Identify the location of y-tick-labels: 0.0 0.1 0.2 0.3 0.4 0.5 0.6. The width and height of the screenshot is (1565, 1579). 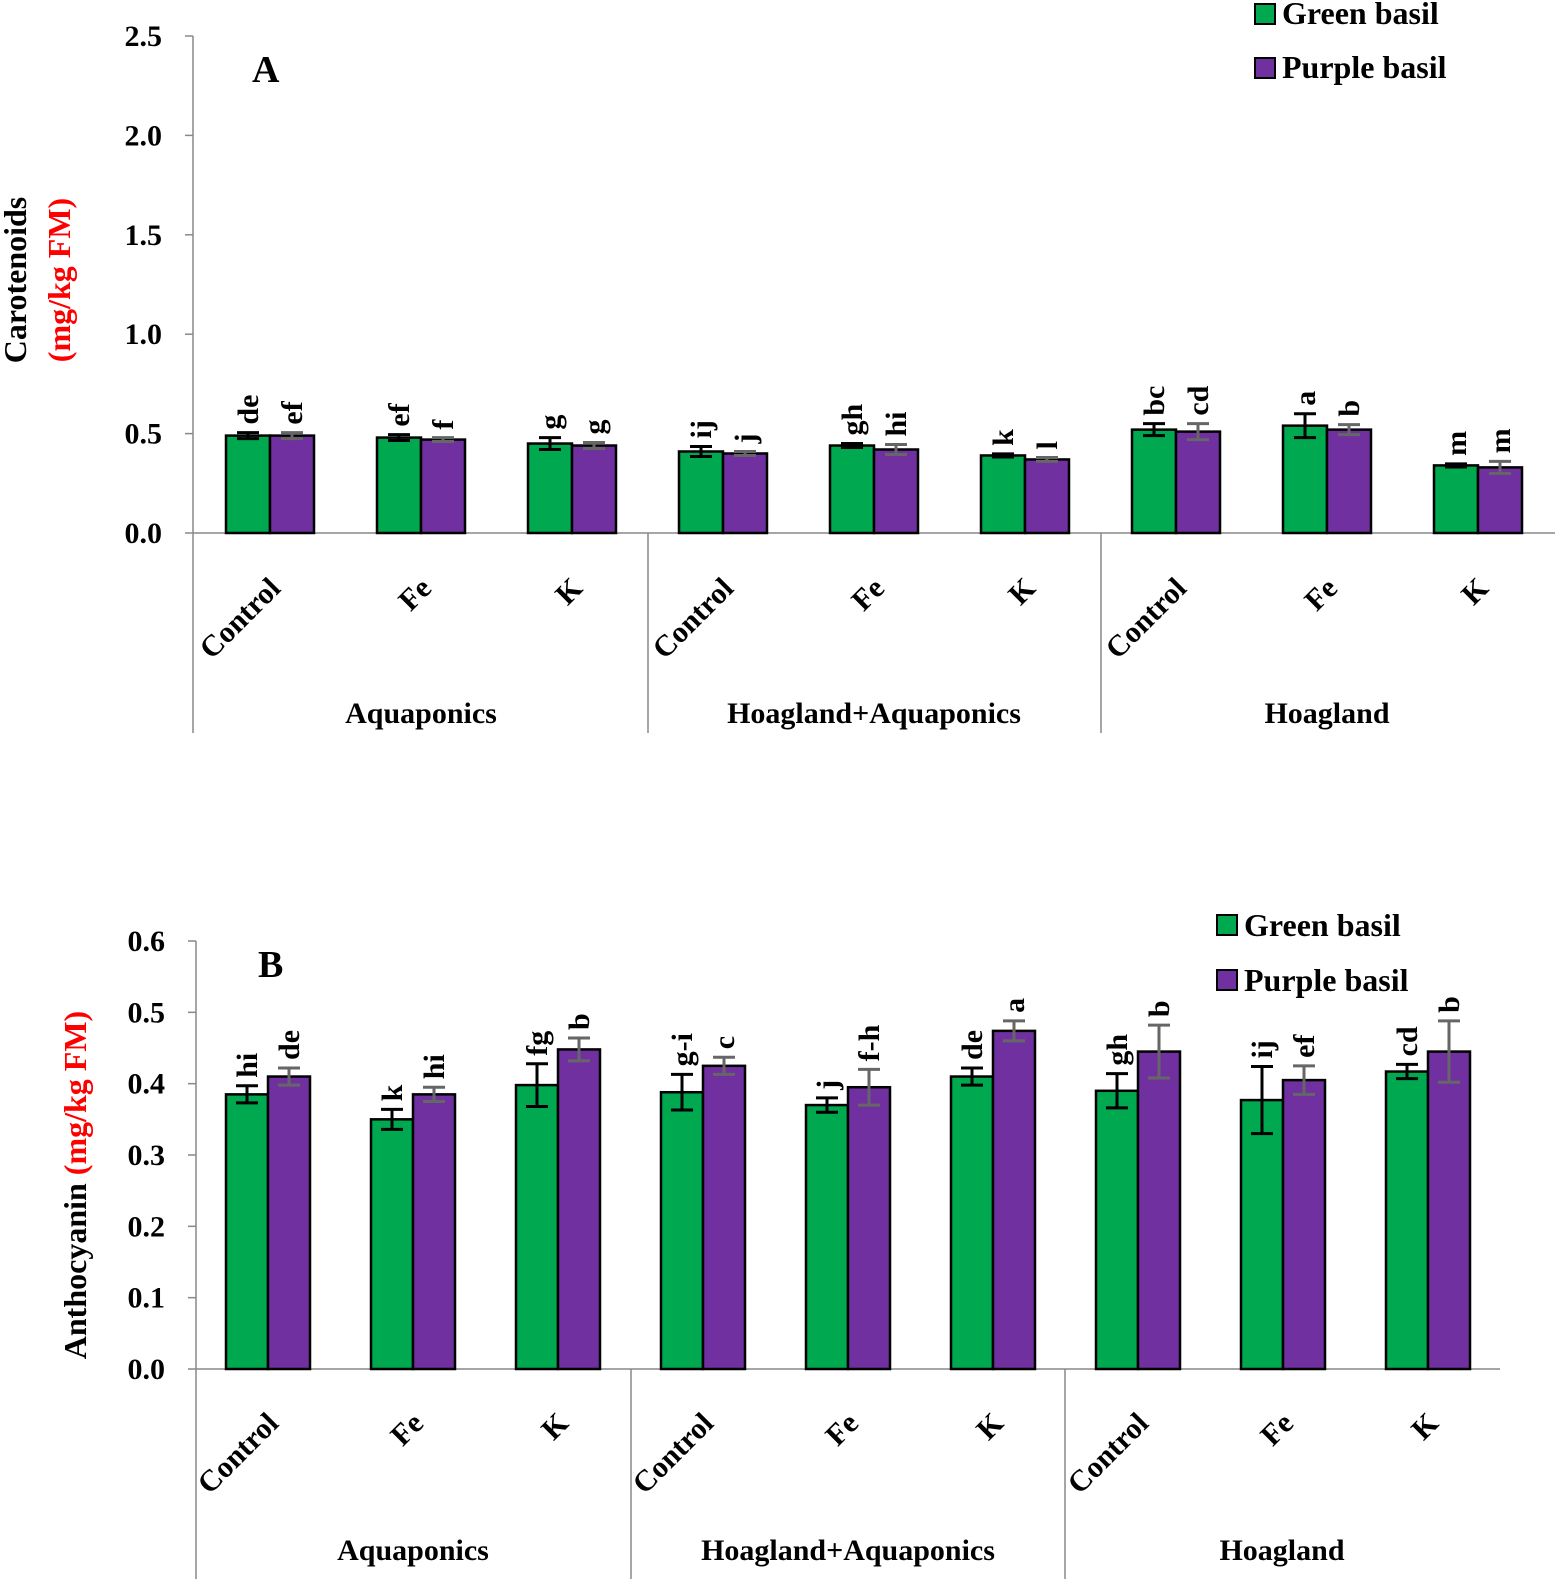
(162, 1155).